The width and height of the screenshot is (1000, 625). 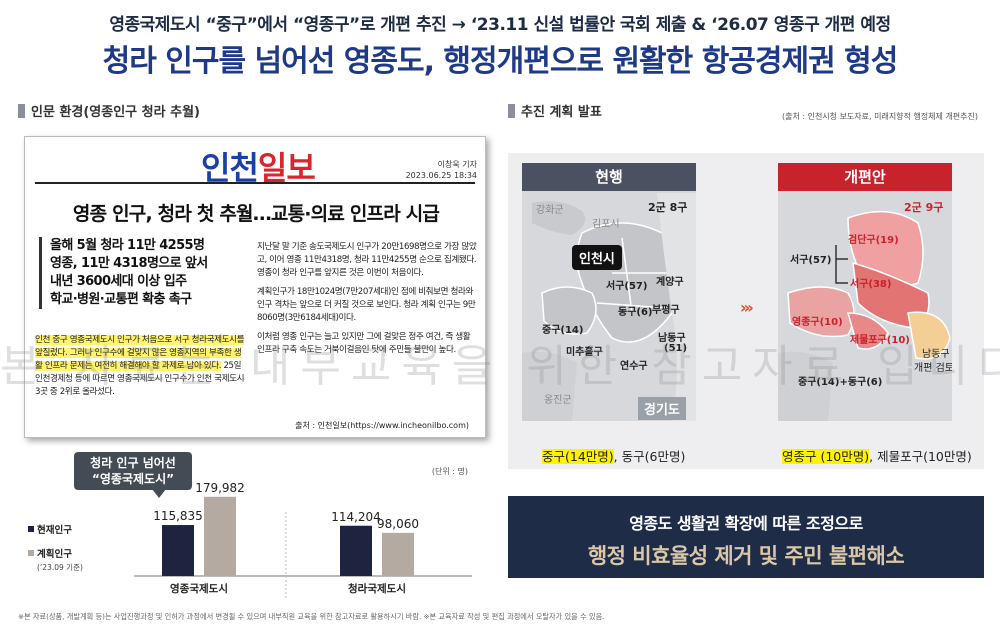 I want to click on map-label-yeongjong: 영종구(10), so click(x=817, y=322).